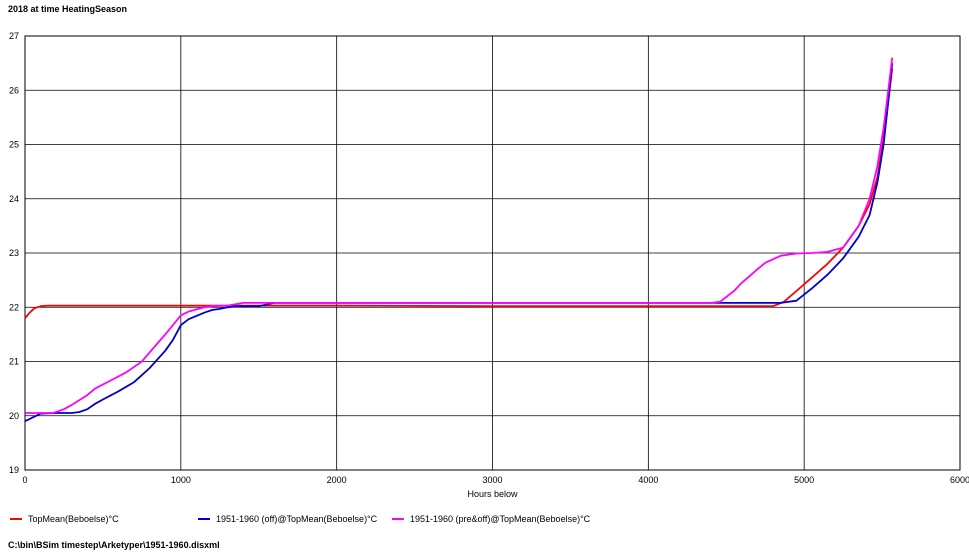 This screenshot has width=969, height=555. Describe the element at coordinates (14, 199) in the screenshot. I see `y-tick-label: 24` at that location.